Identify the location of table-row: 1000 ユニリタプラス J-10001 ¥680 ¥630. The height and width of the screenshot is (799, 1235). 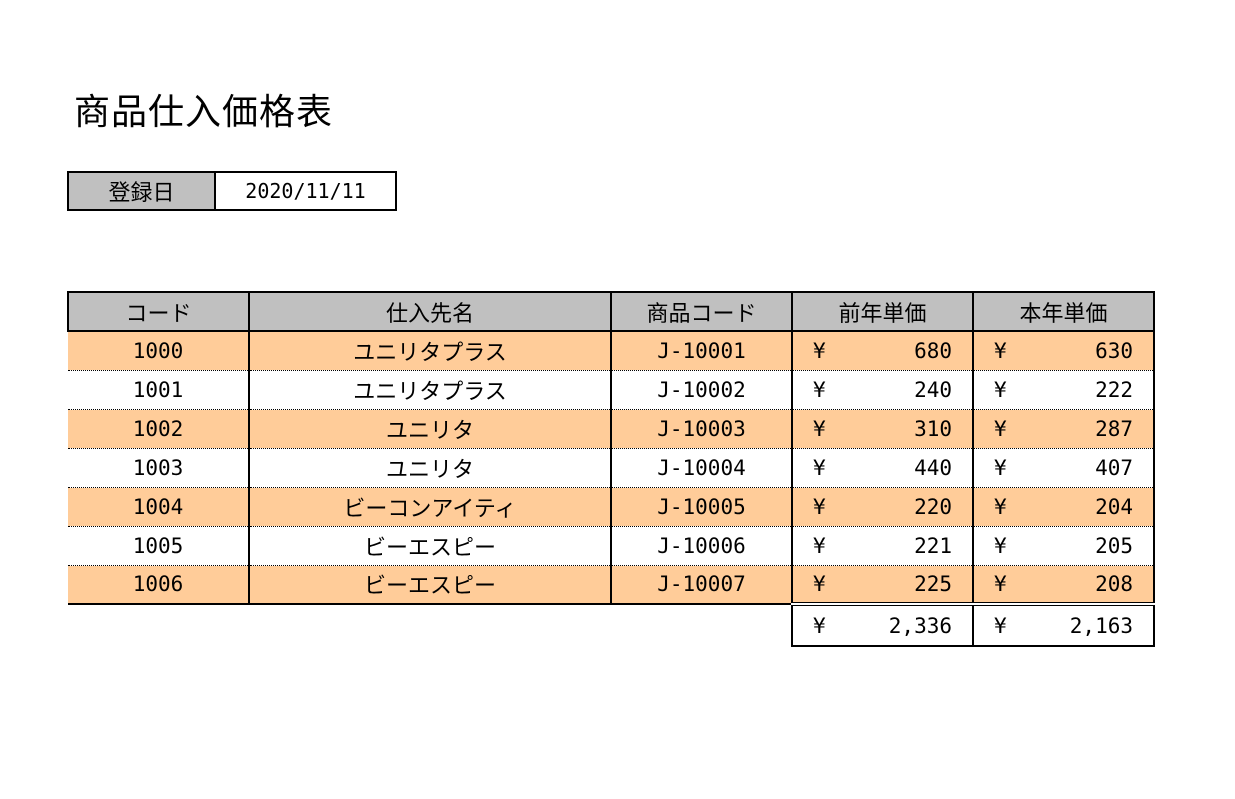
(611, 351).